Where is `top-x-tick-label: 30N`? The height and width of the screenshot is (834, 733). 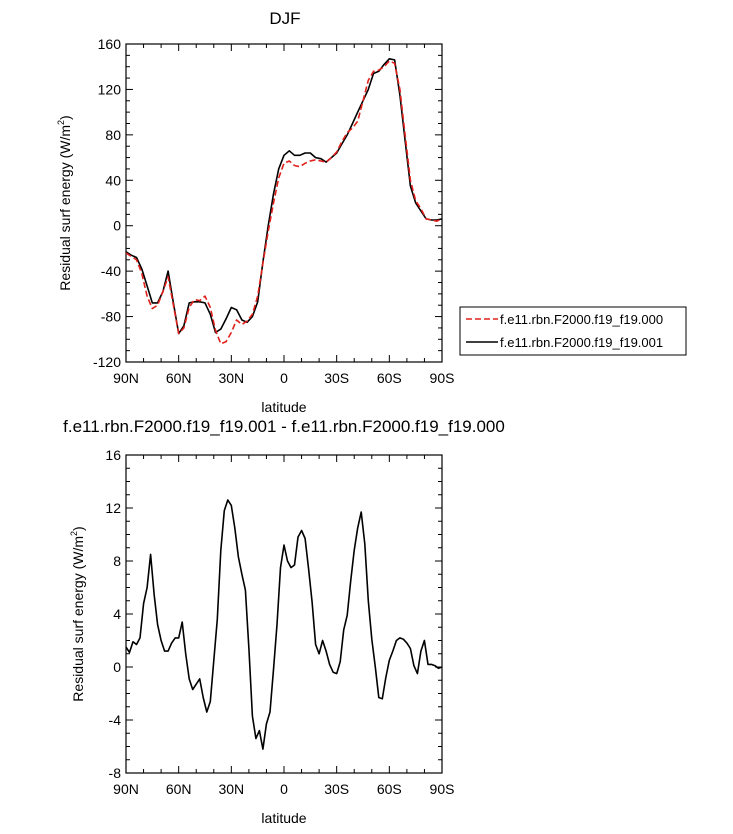
top-x-tick-label: 30N is located at coordinates (231, 378).